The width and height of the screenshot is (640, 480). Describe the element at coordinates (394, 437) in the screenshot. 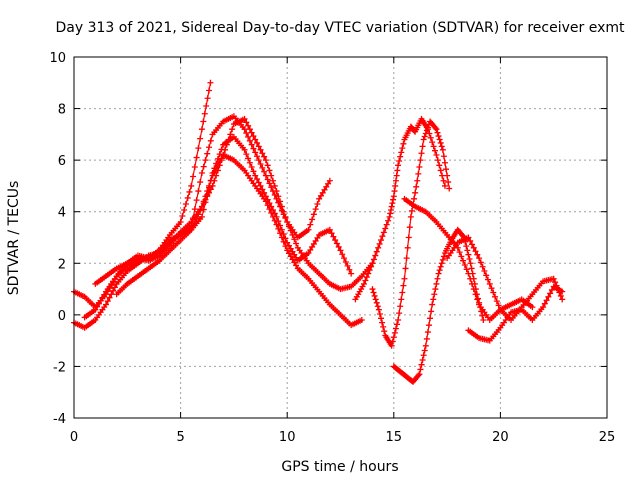

I see `x-tick-label: 15` at that location.